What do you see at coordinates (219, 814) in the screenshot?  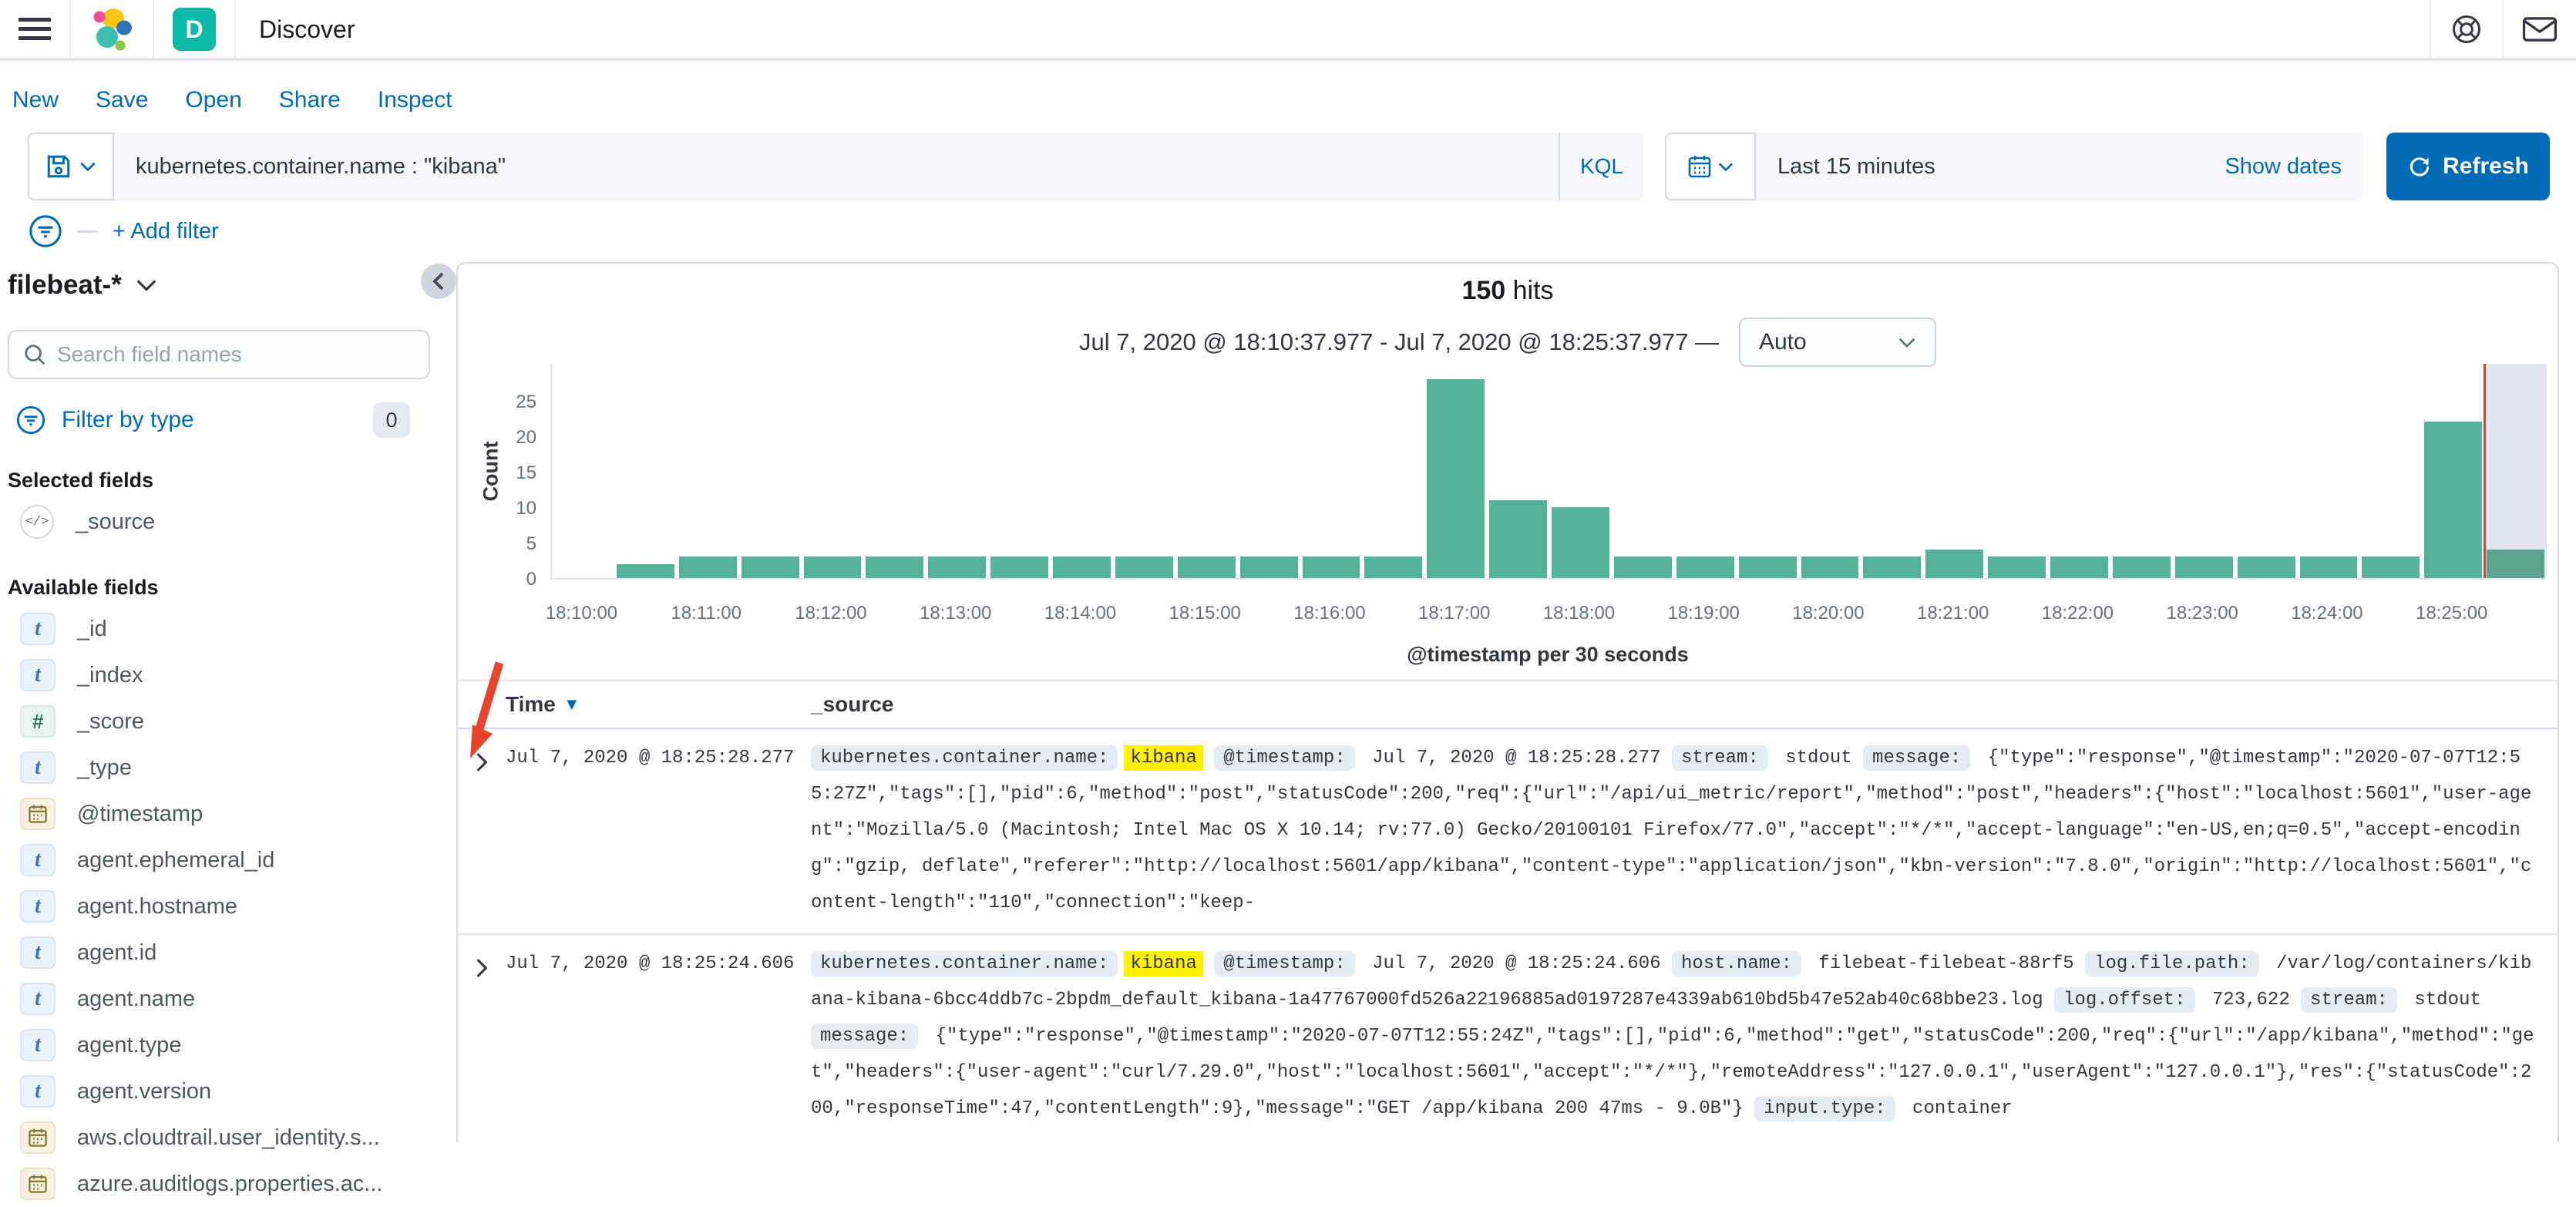 I see `field-item: @timestamp` at bounding box center [219, 814].